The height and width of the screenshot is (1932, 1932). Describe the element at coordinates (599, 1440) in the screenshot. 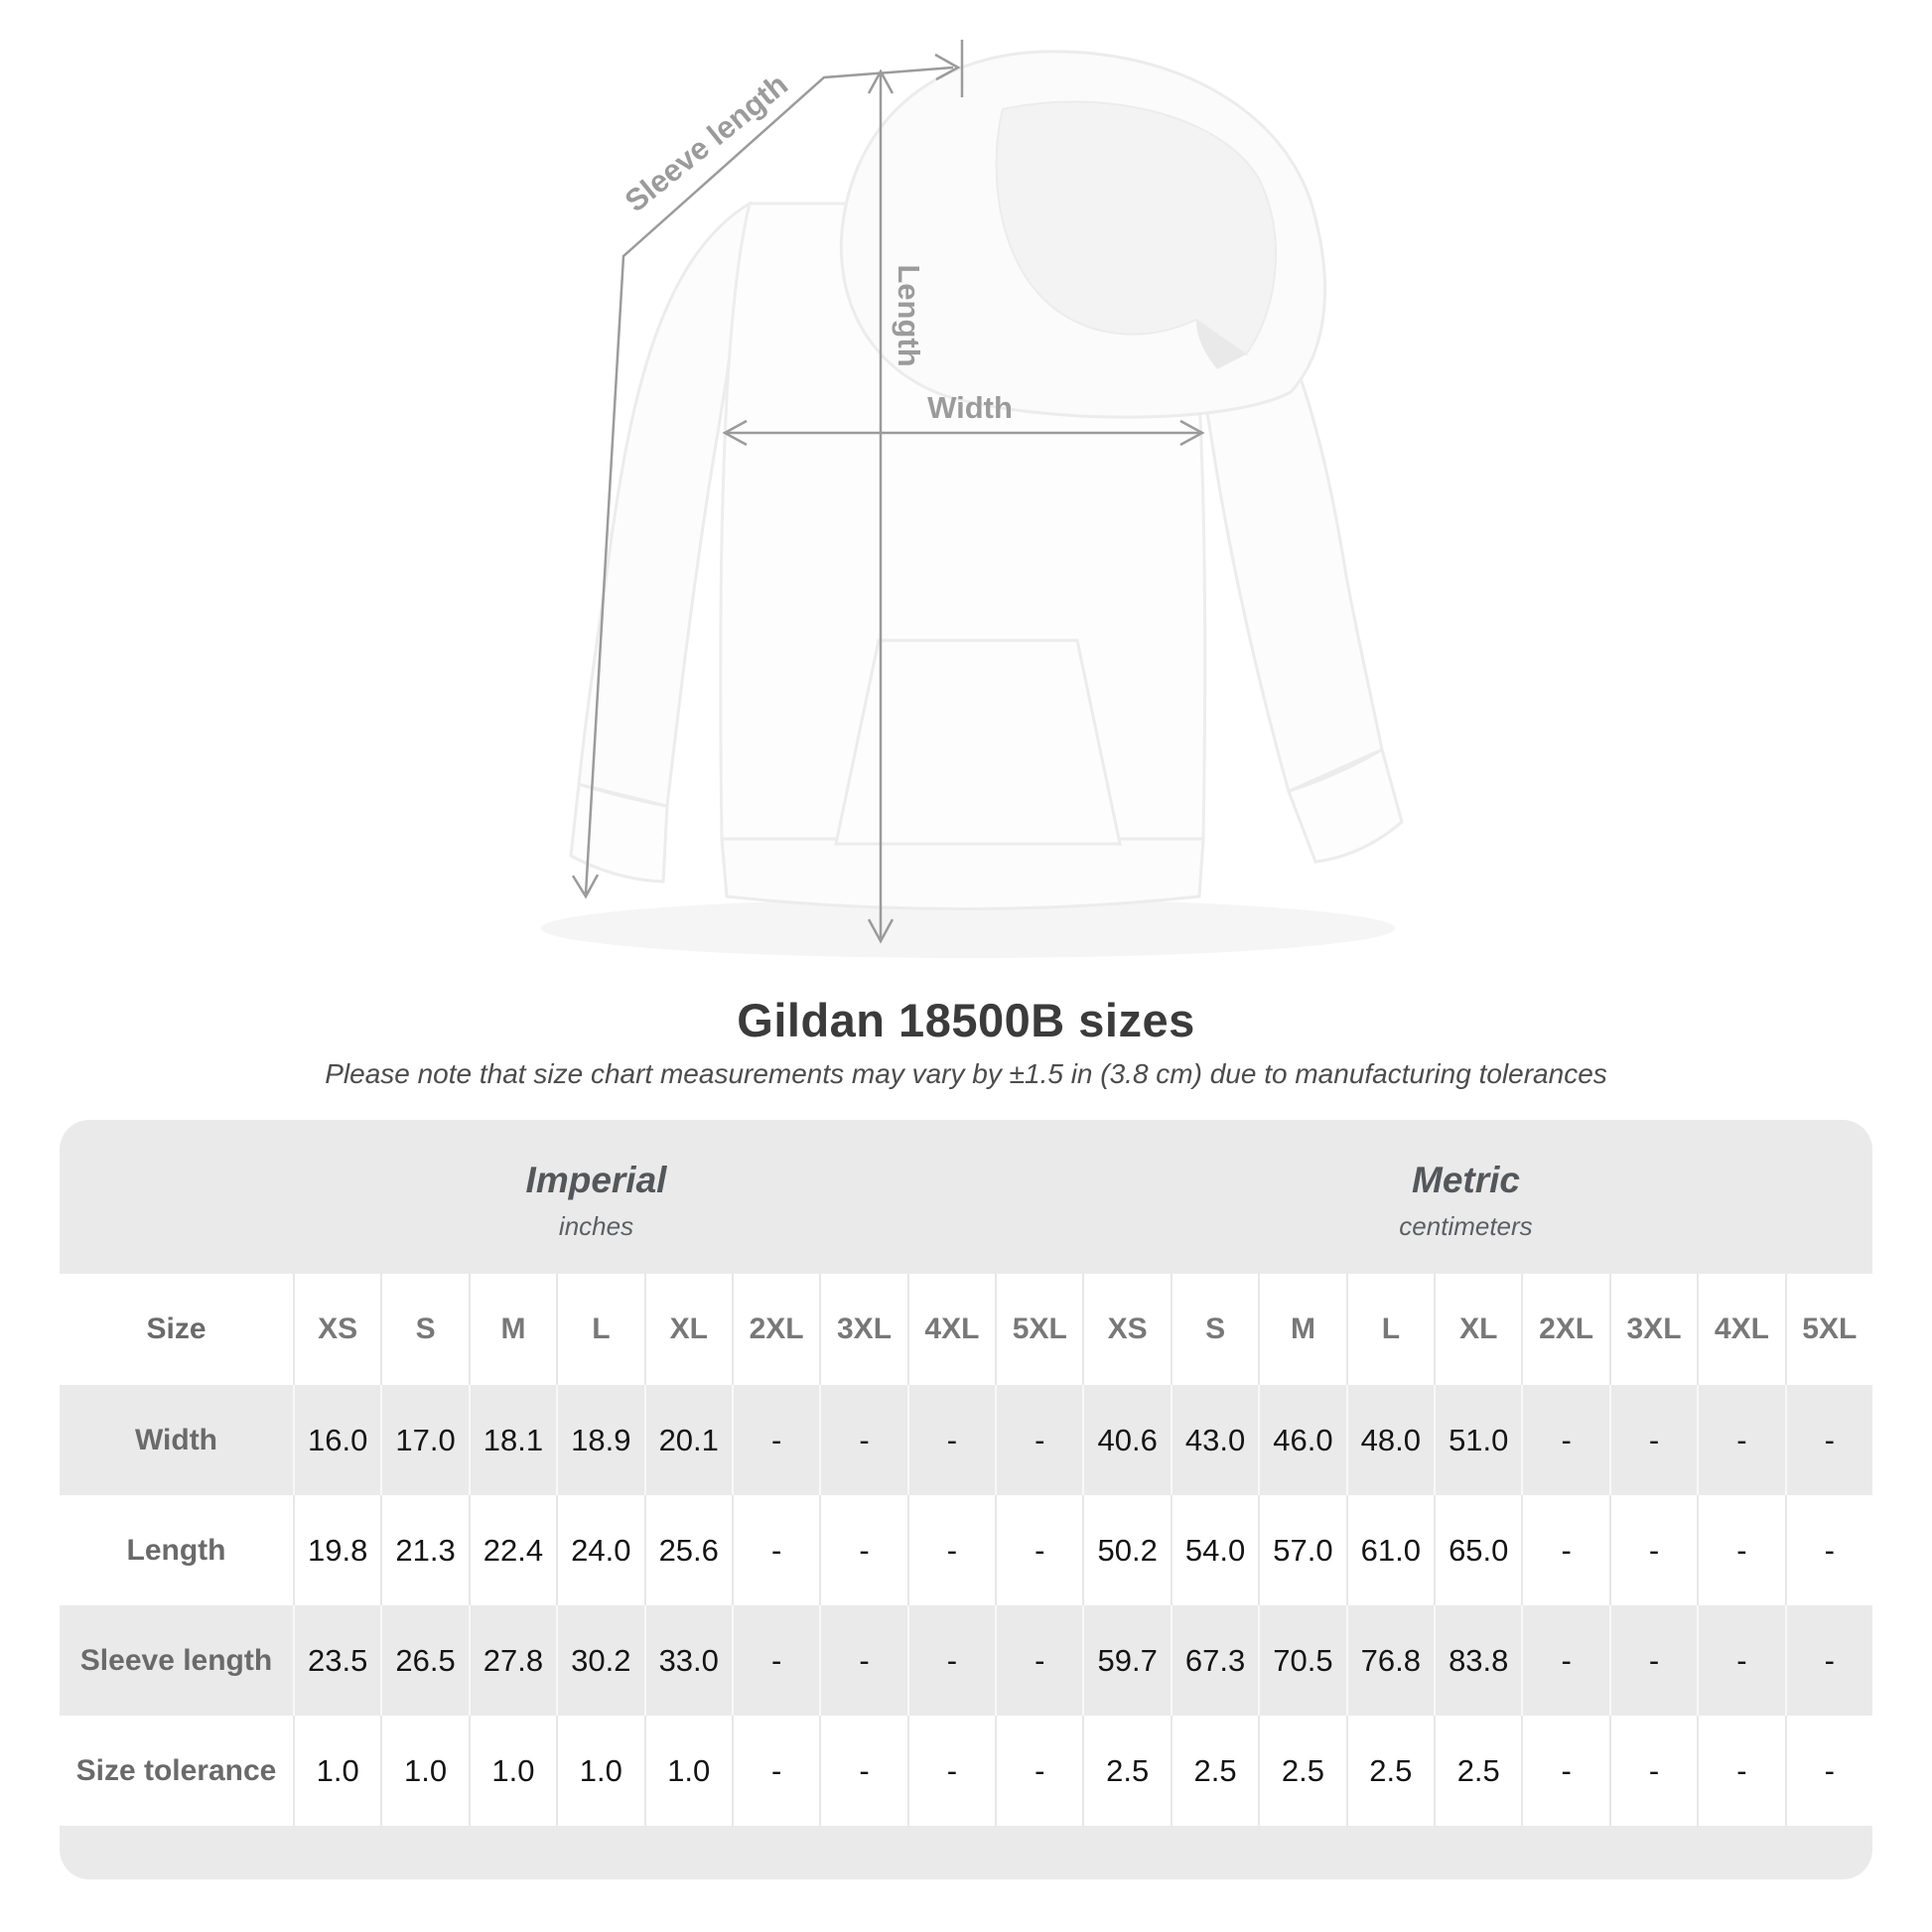

I see `table-cell: 18.9` at that location.